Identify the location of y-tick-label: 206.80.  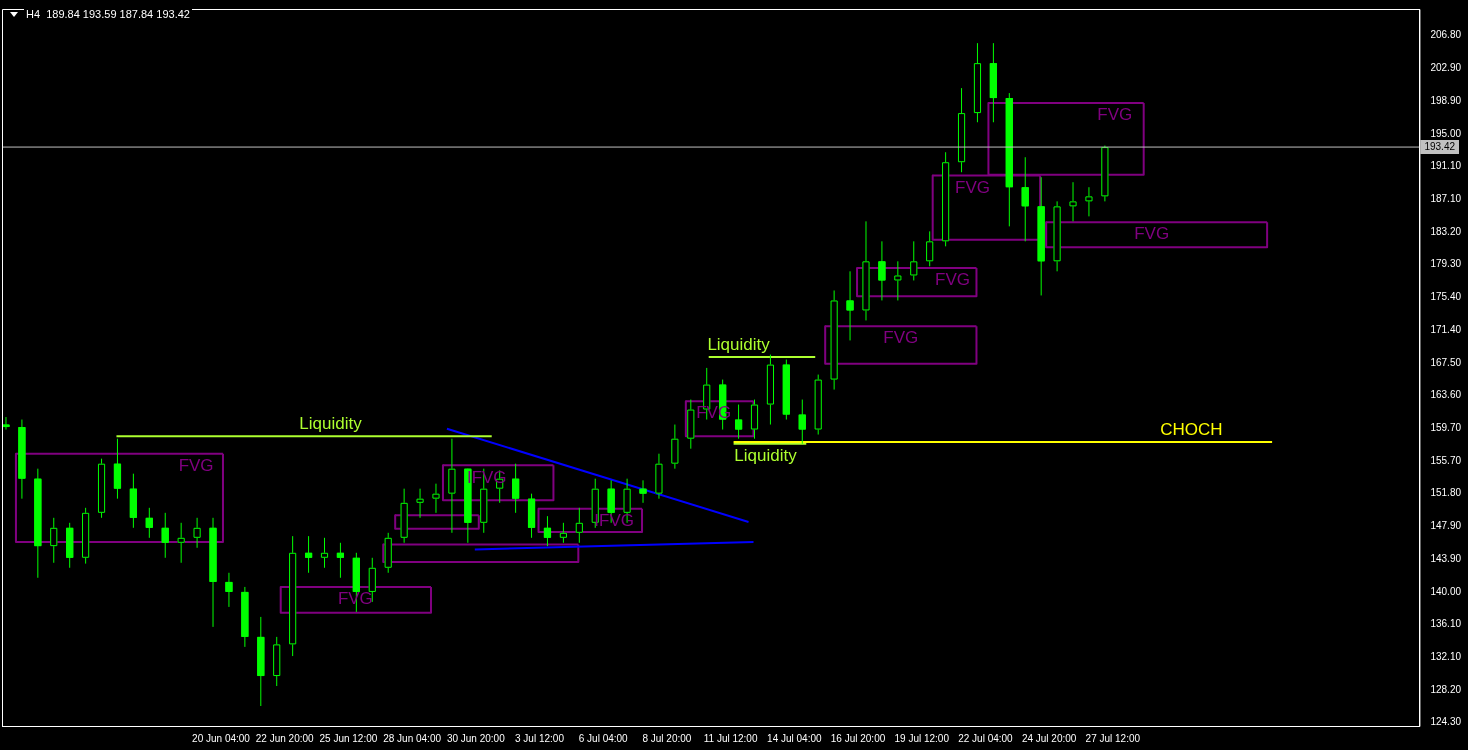
(1446, 35).